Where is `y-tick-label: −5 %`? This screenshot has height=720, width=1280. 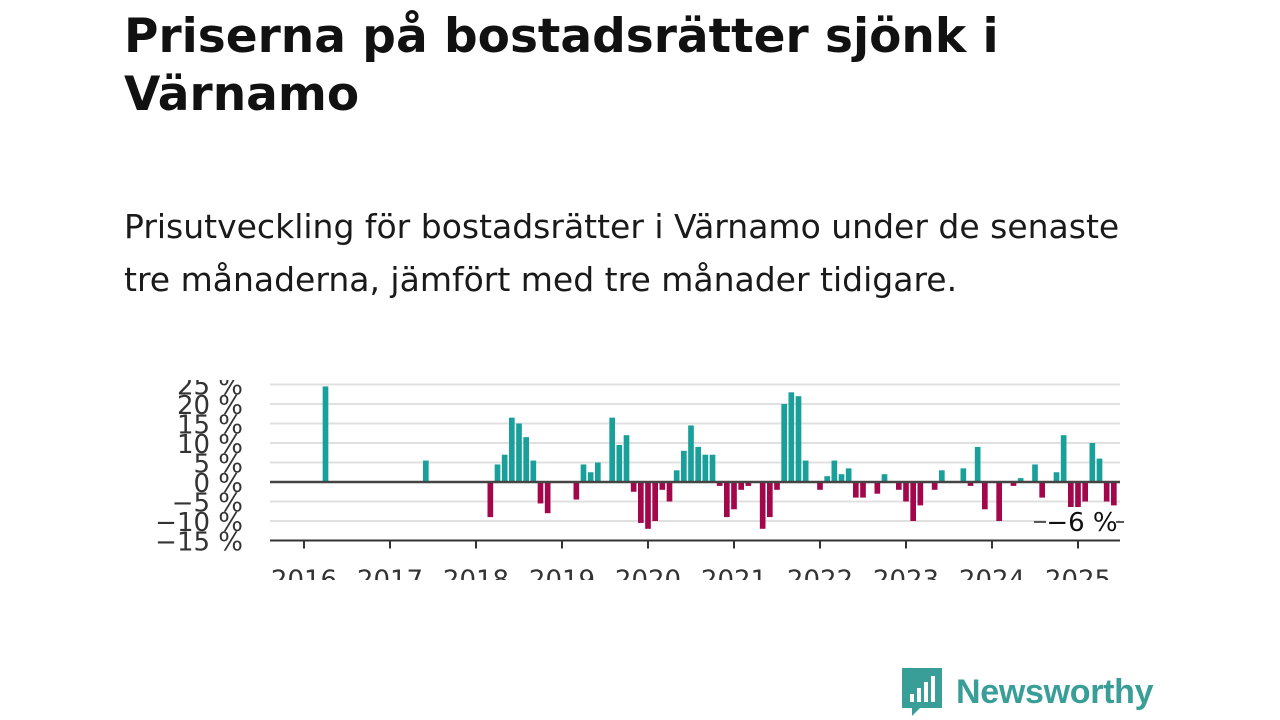 y-tick-label: −5 % is located at coordinates (207, 504).